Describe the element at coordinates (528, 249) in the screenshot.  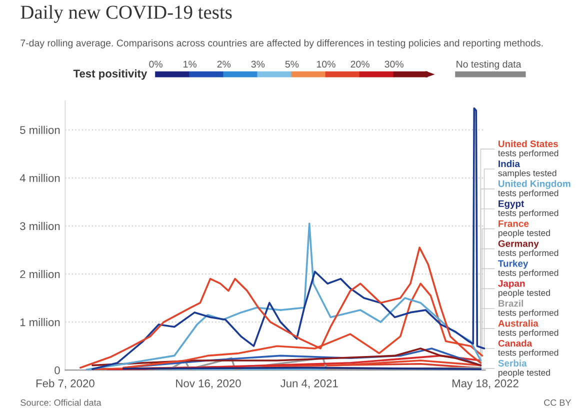
I see `text: Germany tests performed` at that location.